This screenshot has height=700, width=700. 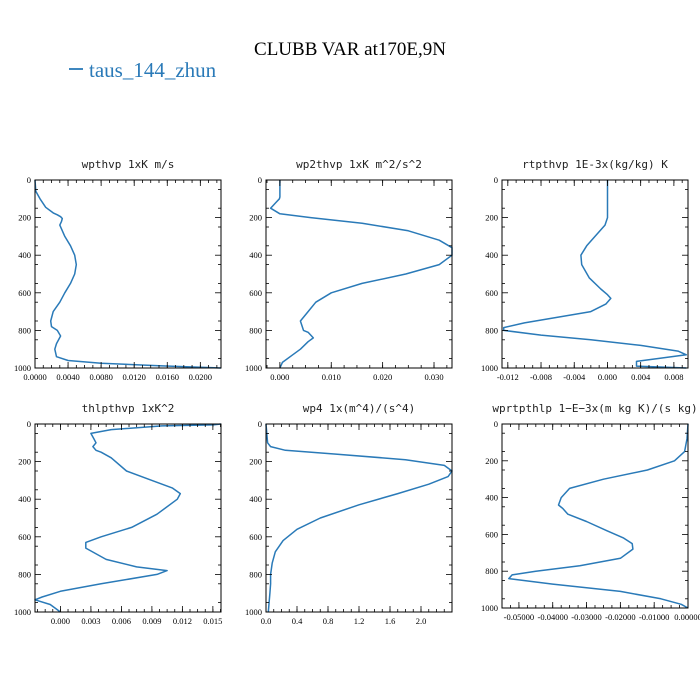 What do you see at coordinates (586, 617) in the screenshot?
I see `x-tick-label: -0.03000` at bounding box center [586, 617].